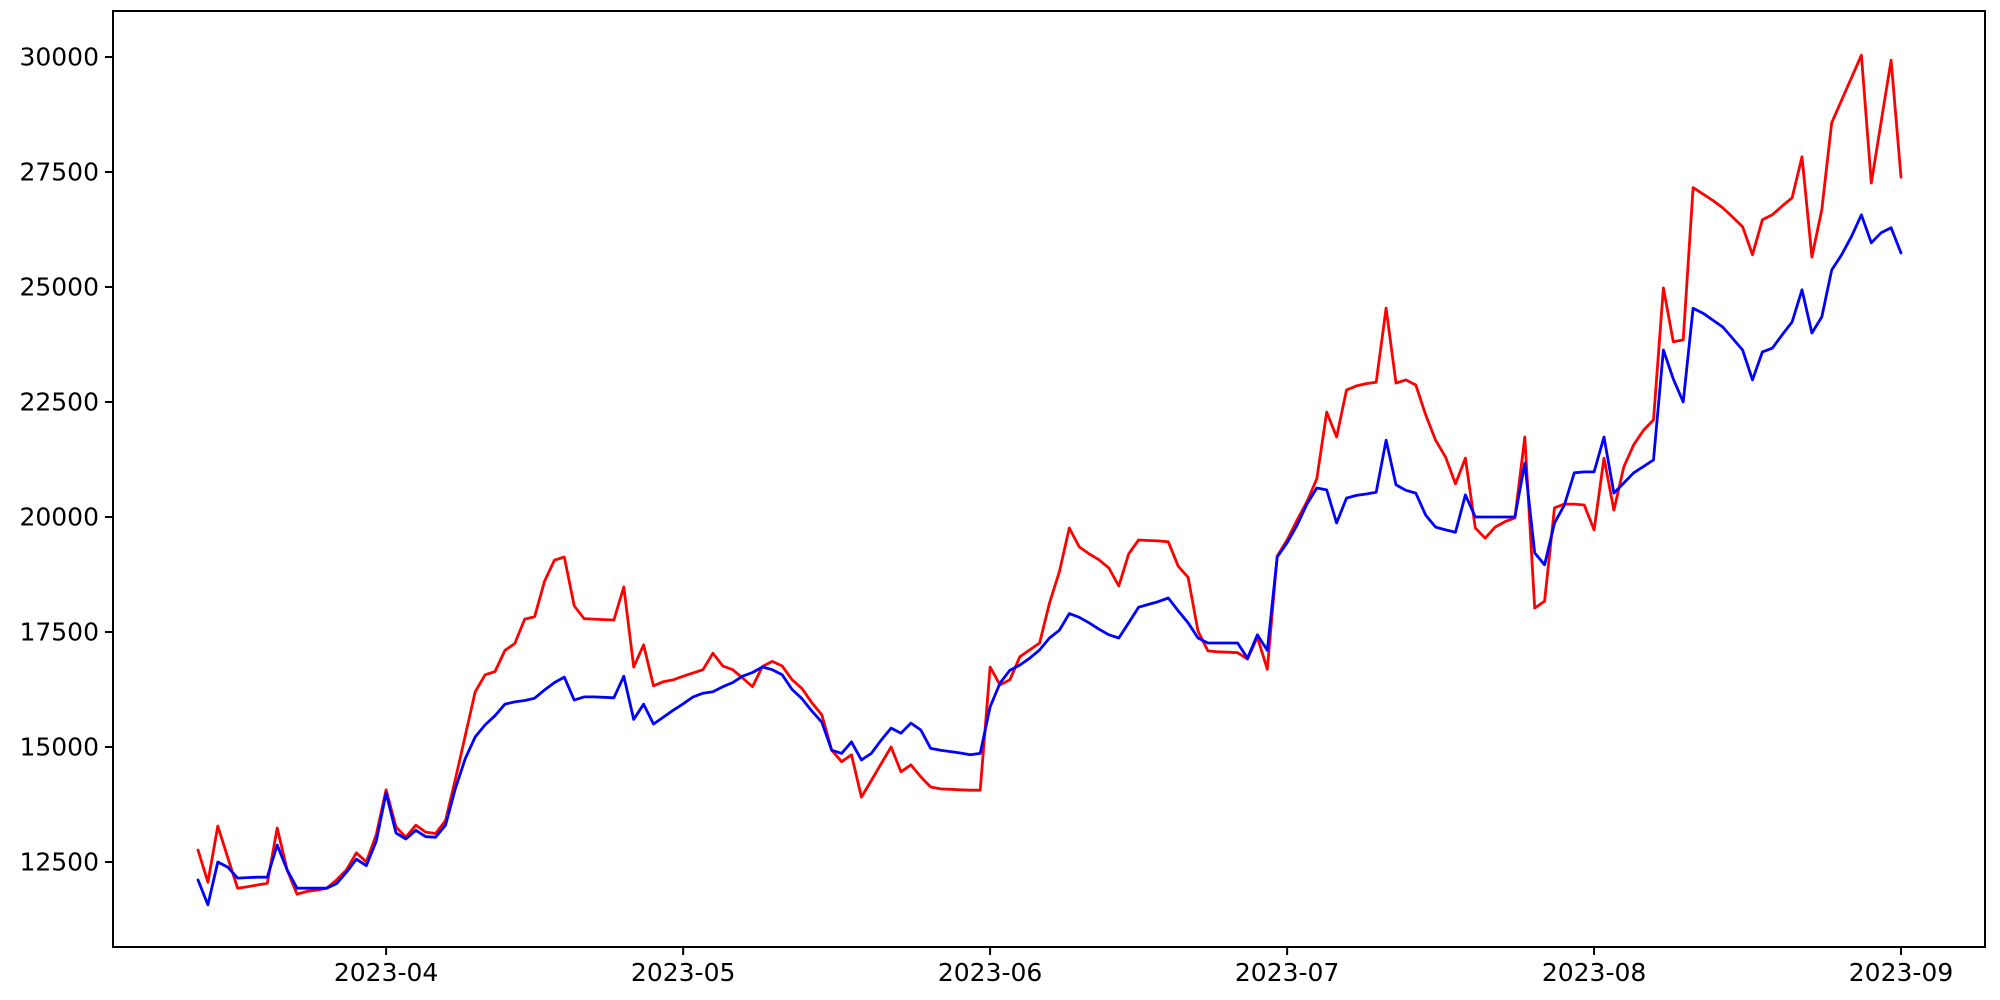 This screenshot has width=2000, height=1000. Describe the element at coordinates (59, 632) in the screenshot. I see `y-axis-tick-label: 17500` at that location.